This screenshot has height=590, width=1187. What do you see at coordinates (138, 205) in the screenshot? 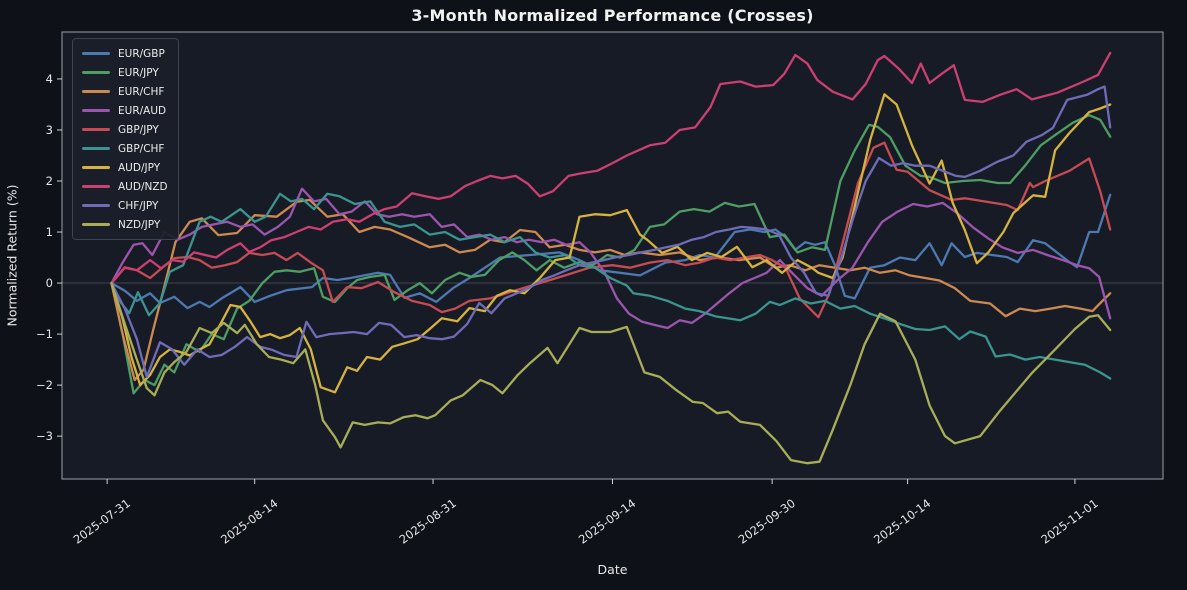
I see `legend-item-label: CHF/JPY` at bounding box center [138, 205].